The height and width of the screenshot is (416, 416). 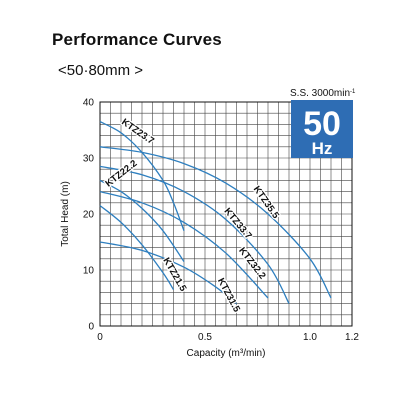 I want to click on frequency-unit: Hz, so click(x=322, y=148).